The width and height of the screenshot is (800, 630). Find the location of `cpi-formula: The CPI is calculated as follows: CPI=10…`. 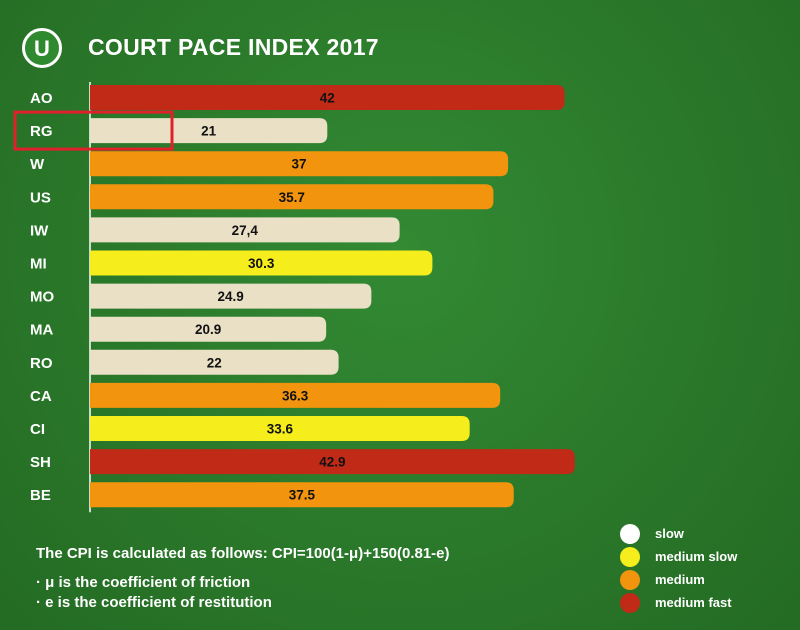

cpi-formula: The CPI is calculated as follows: CPI=10… is located at coordinates (243, 553).